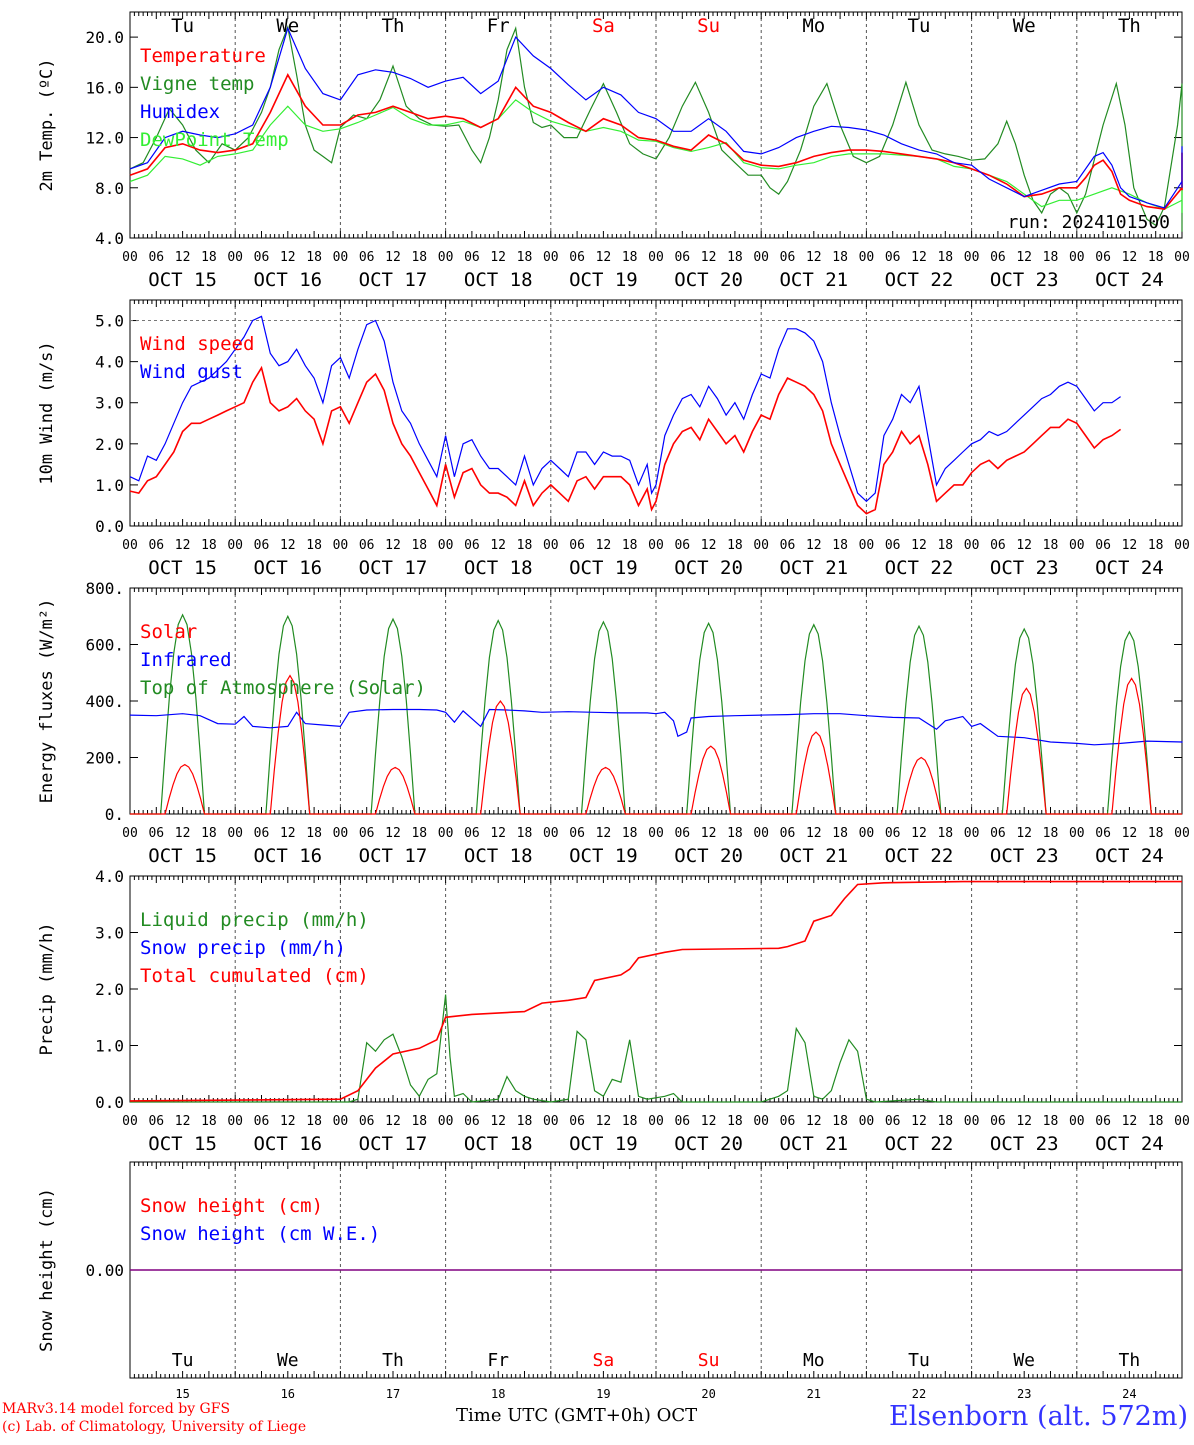 This screenshot has height=1445, width=1194. What do you see at coordinates (114, 814) in the screenshot?
I see `y-tick-label: 0.` at bounding box center [114, 814].